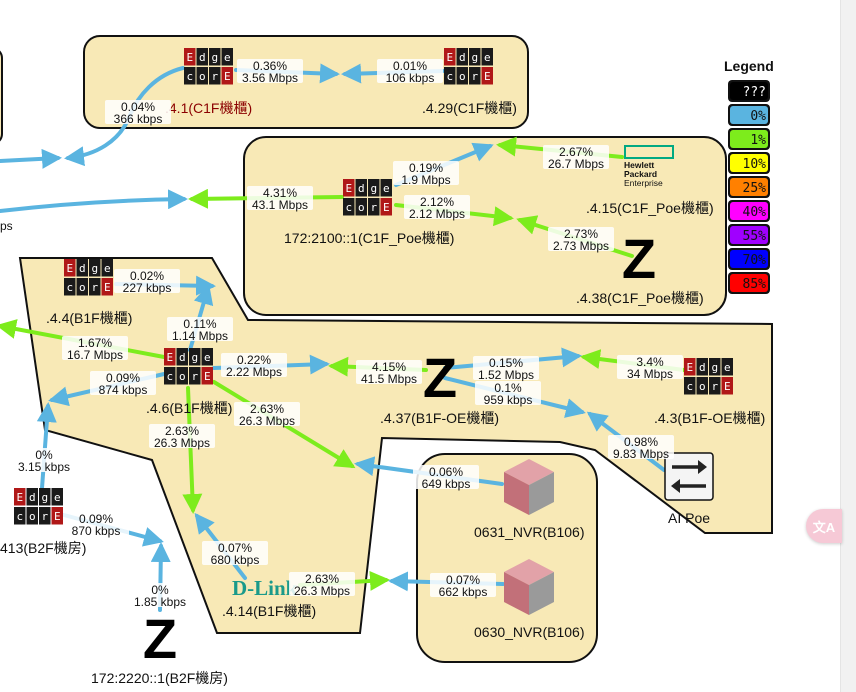 This screenshot has width=856, height=692. Describe the element at coordinates (469, 108) in the screenshot. I see `node-label: .4.29(C1F機櫃)` at that location.